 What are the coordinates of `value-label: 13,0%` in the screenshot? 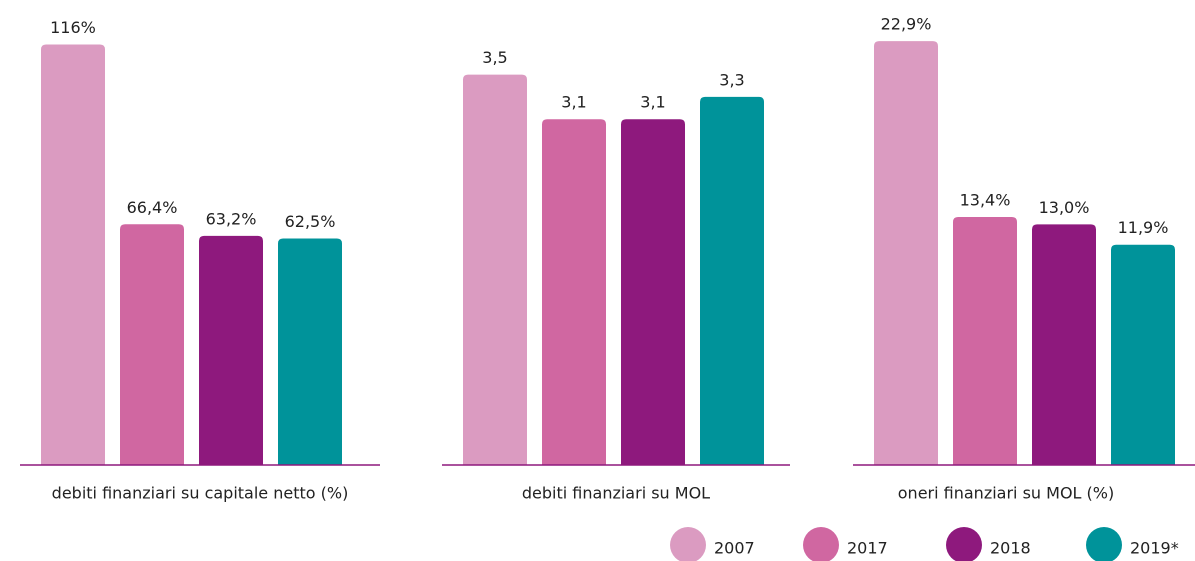 It's located at (1064, 207).